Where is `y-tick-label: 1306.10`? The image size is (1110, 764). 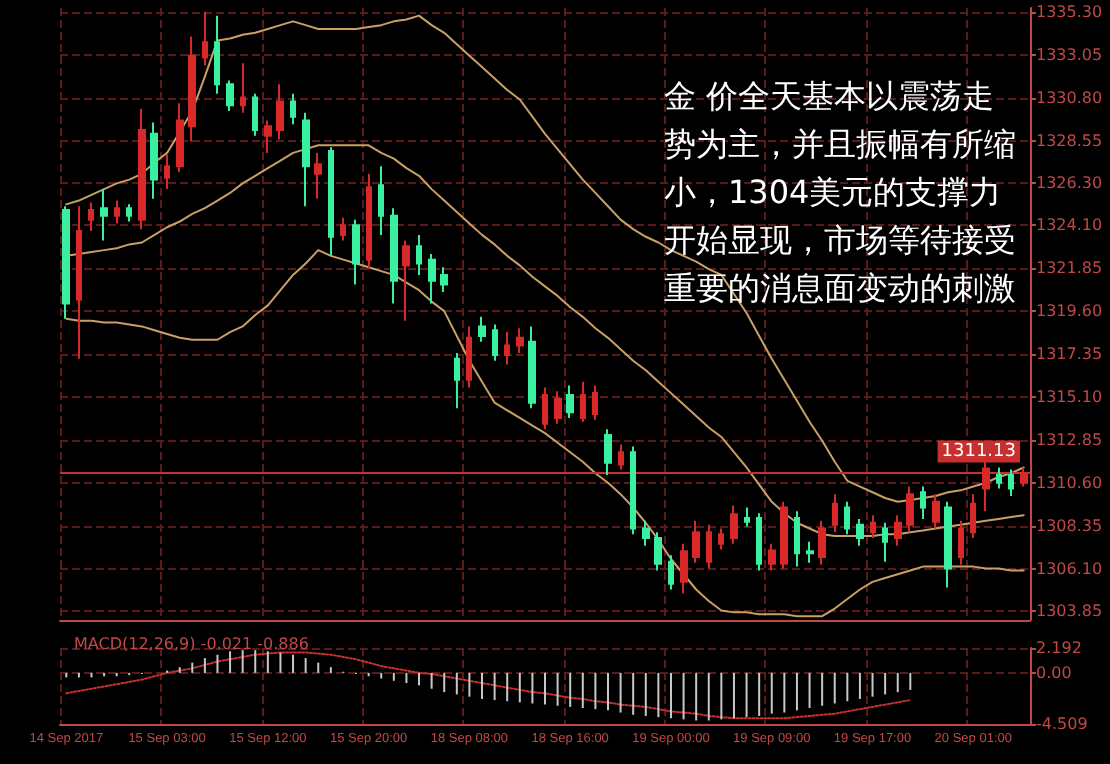 y-tick-label: 1306.10 is located at coordinates (1069, 568).